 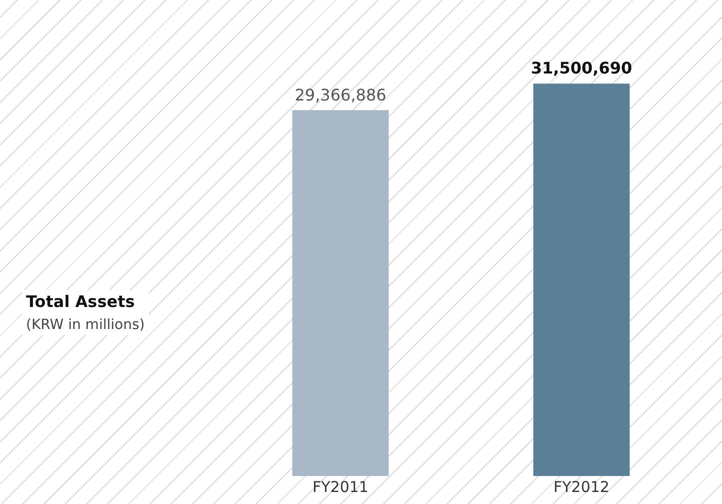 I want to click on text: (KRW in millions), so click(x=85, y=325).